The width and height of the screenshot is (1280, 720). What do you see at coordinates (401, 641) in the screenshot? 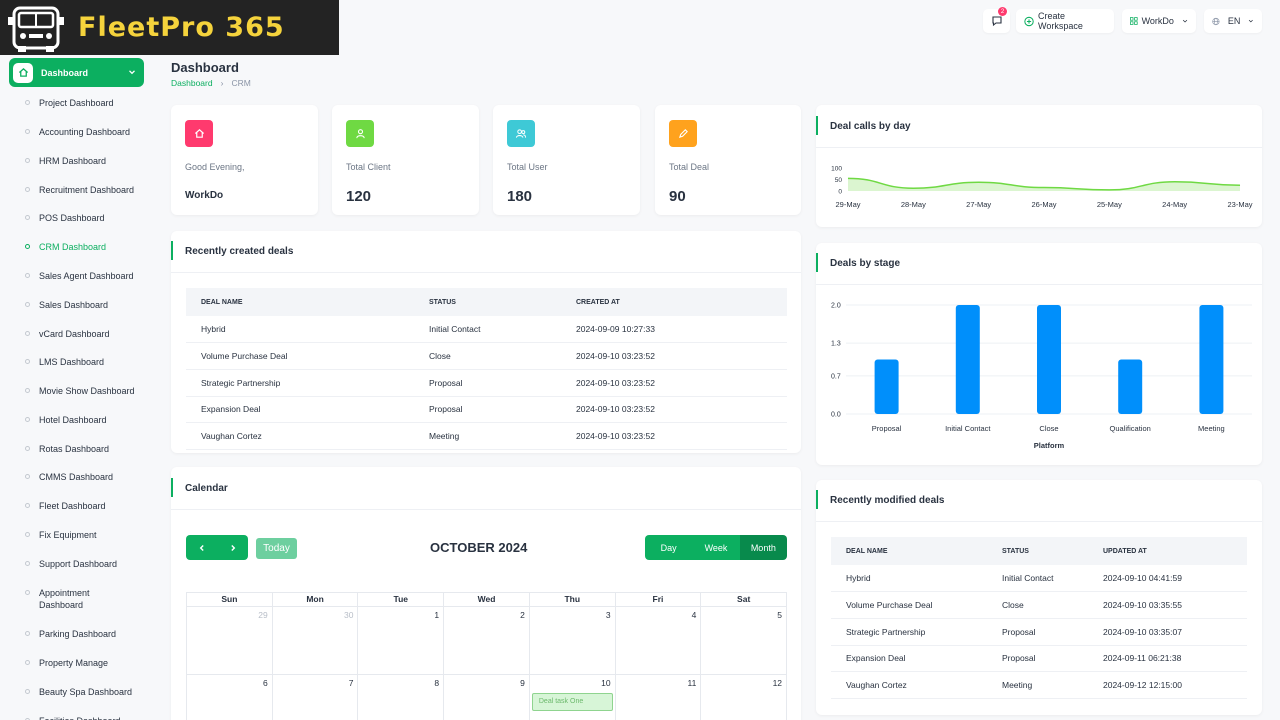
I see `calendar-day-cell: 1` at bounding box center [401, 641].